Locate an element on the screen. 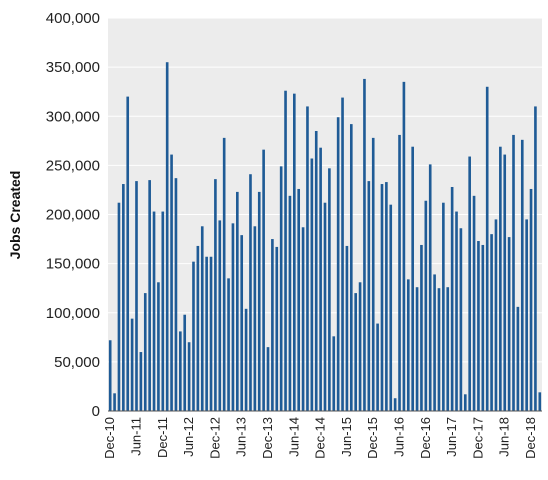  x-tick-label: Dec-16 is located at coordinates (425, 438).